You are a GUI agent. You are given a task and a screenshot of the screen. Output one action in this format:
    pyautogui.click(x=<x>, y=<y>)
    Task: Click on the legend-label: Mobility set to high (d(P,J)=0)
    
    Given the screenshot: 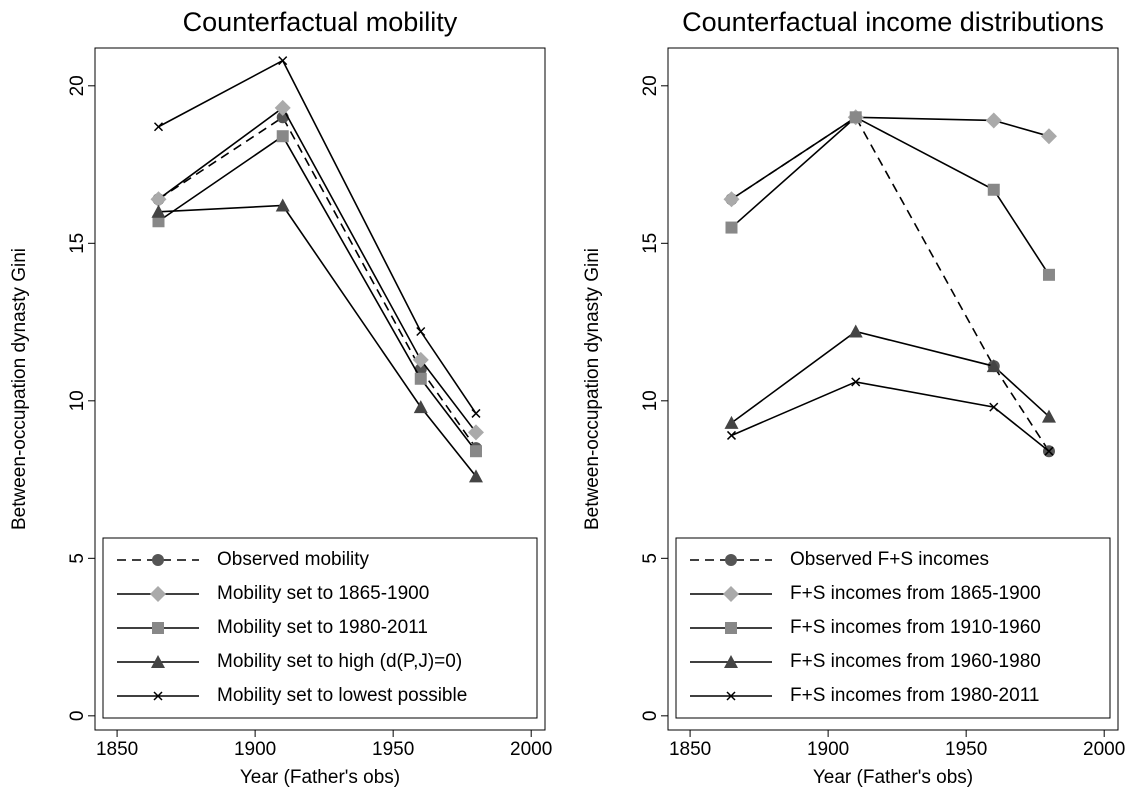 What is the action you would take?
    pyautogui.click(x=339, y=661)
    